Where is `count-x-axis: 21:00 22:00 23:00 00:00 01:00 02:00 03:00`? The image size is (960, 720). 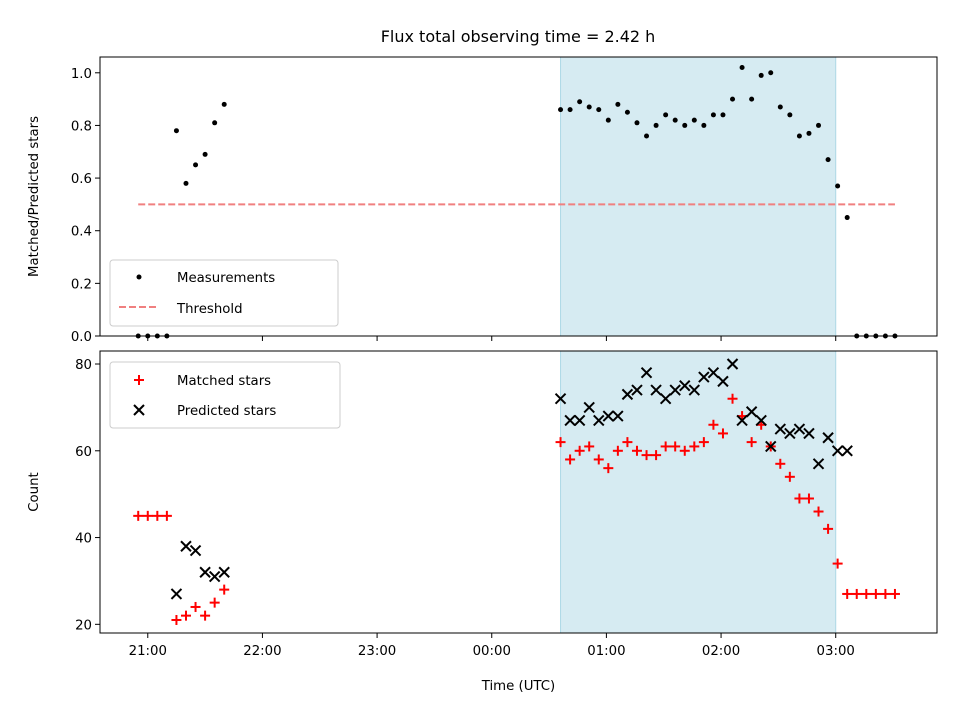 count-x-axis: 21:00 22:00 23:00 00:00 01:00 02:00 03:00 is located at coordinates (492, 646).